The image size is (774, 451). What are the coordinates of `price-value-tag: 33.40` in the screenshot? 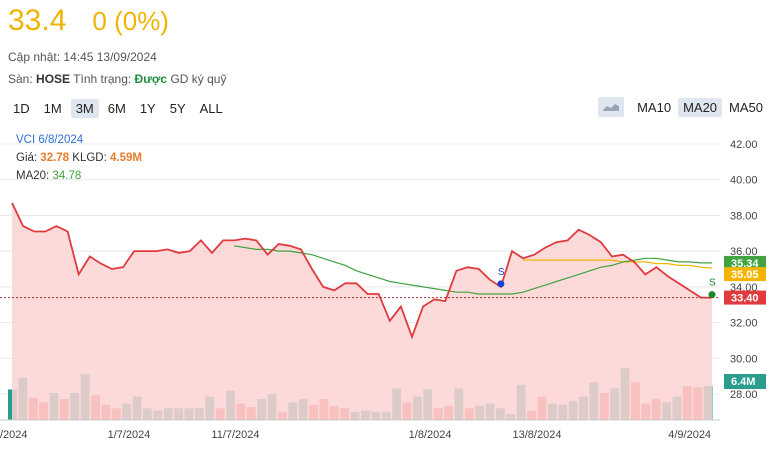 It's located at (745, 299).